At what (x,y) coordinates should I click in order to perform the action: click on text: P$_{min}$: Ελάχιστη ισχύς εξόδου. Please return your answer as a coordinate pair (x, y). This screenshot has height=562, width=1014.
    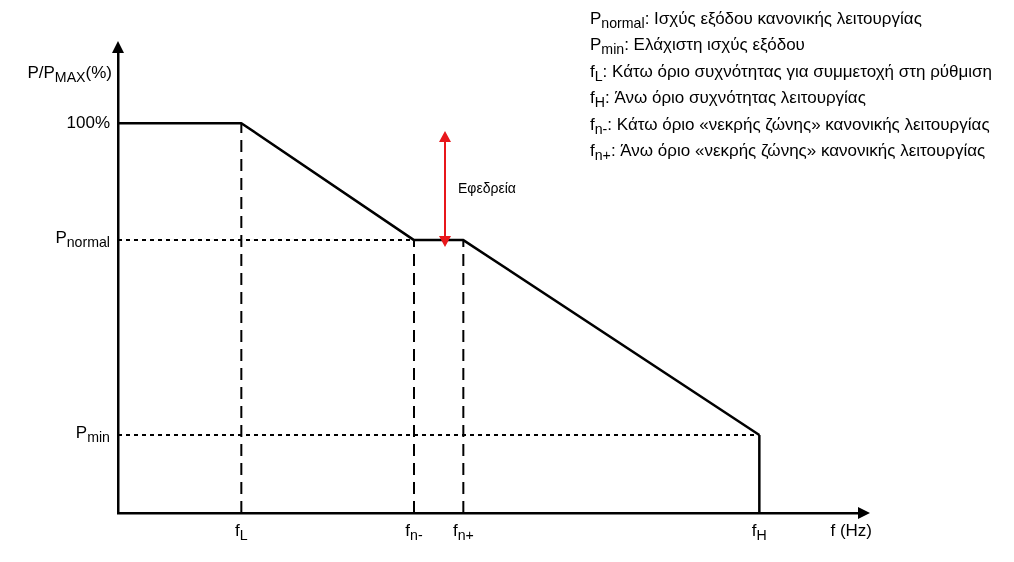
    Looking at the image, I should click on (698, 47).